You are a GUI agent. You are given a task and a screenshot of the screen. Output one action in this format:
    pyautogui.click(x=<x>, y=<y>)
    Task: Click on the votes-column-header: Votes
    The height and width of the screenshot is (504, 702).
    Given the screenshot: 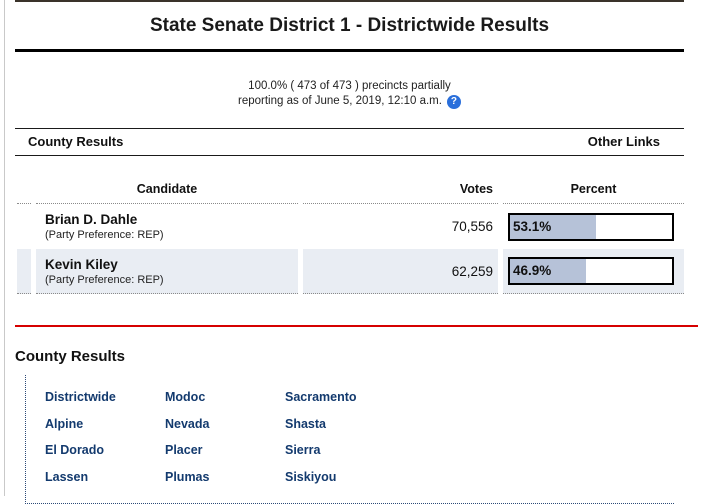 What is the action you would take?
    pyautogui.click(x=400, y=190)
    